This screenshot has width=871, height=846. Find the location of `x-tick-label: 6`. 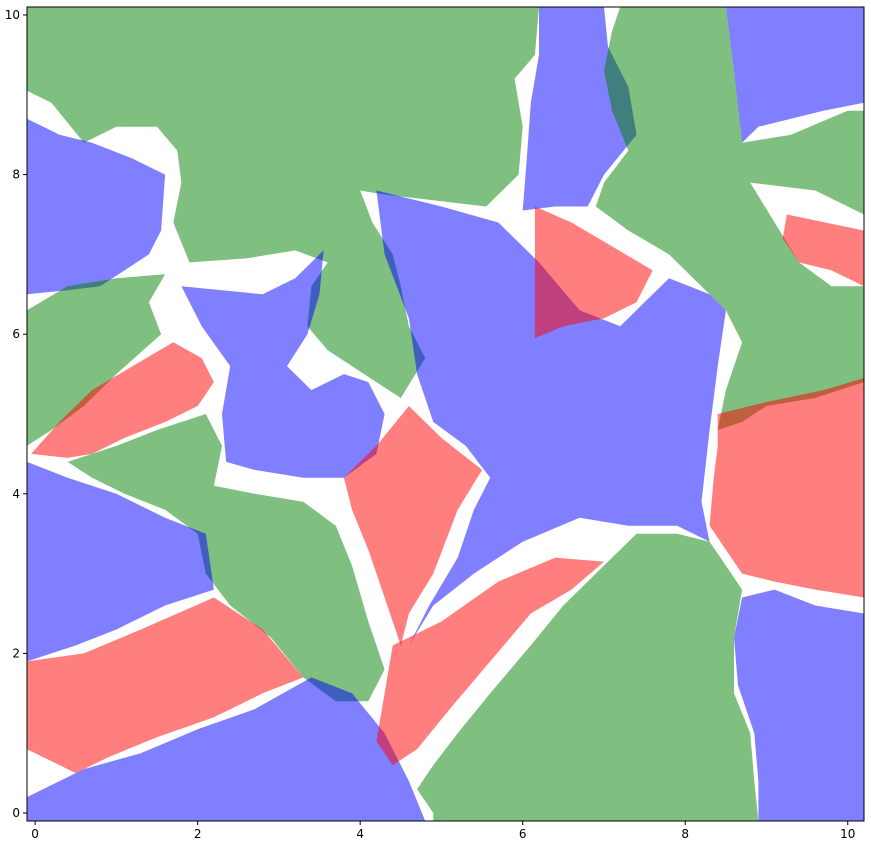

x-tick-label: 6 is located at coordinates (523, 834).